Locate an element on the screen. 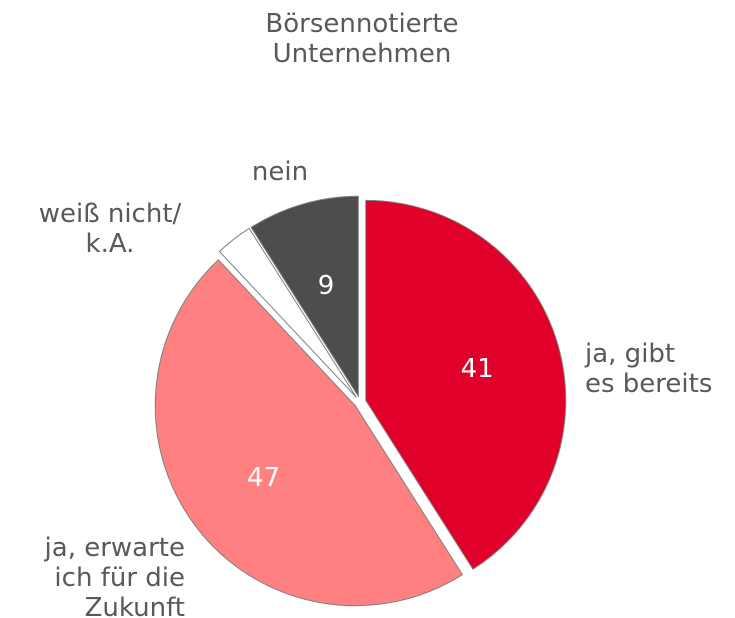 This screenshot has height=618, width=735. value-label: 41 is located at coordinates (477, 369).